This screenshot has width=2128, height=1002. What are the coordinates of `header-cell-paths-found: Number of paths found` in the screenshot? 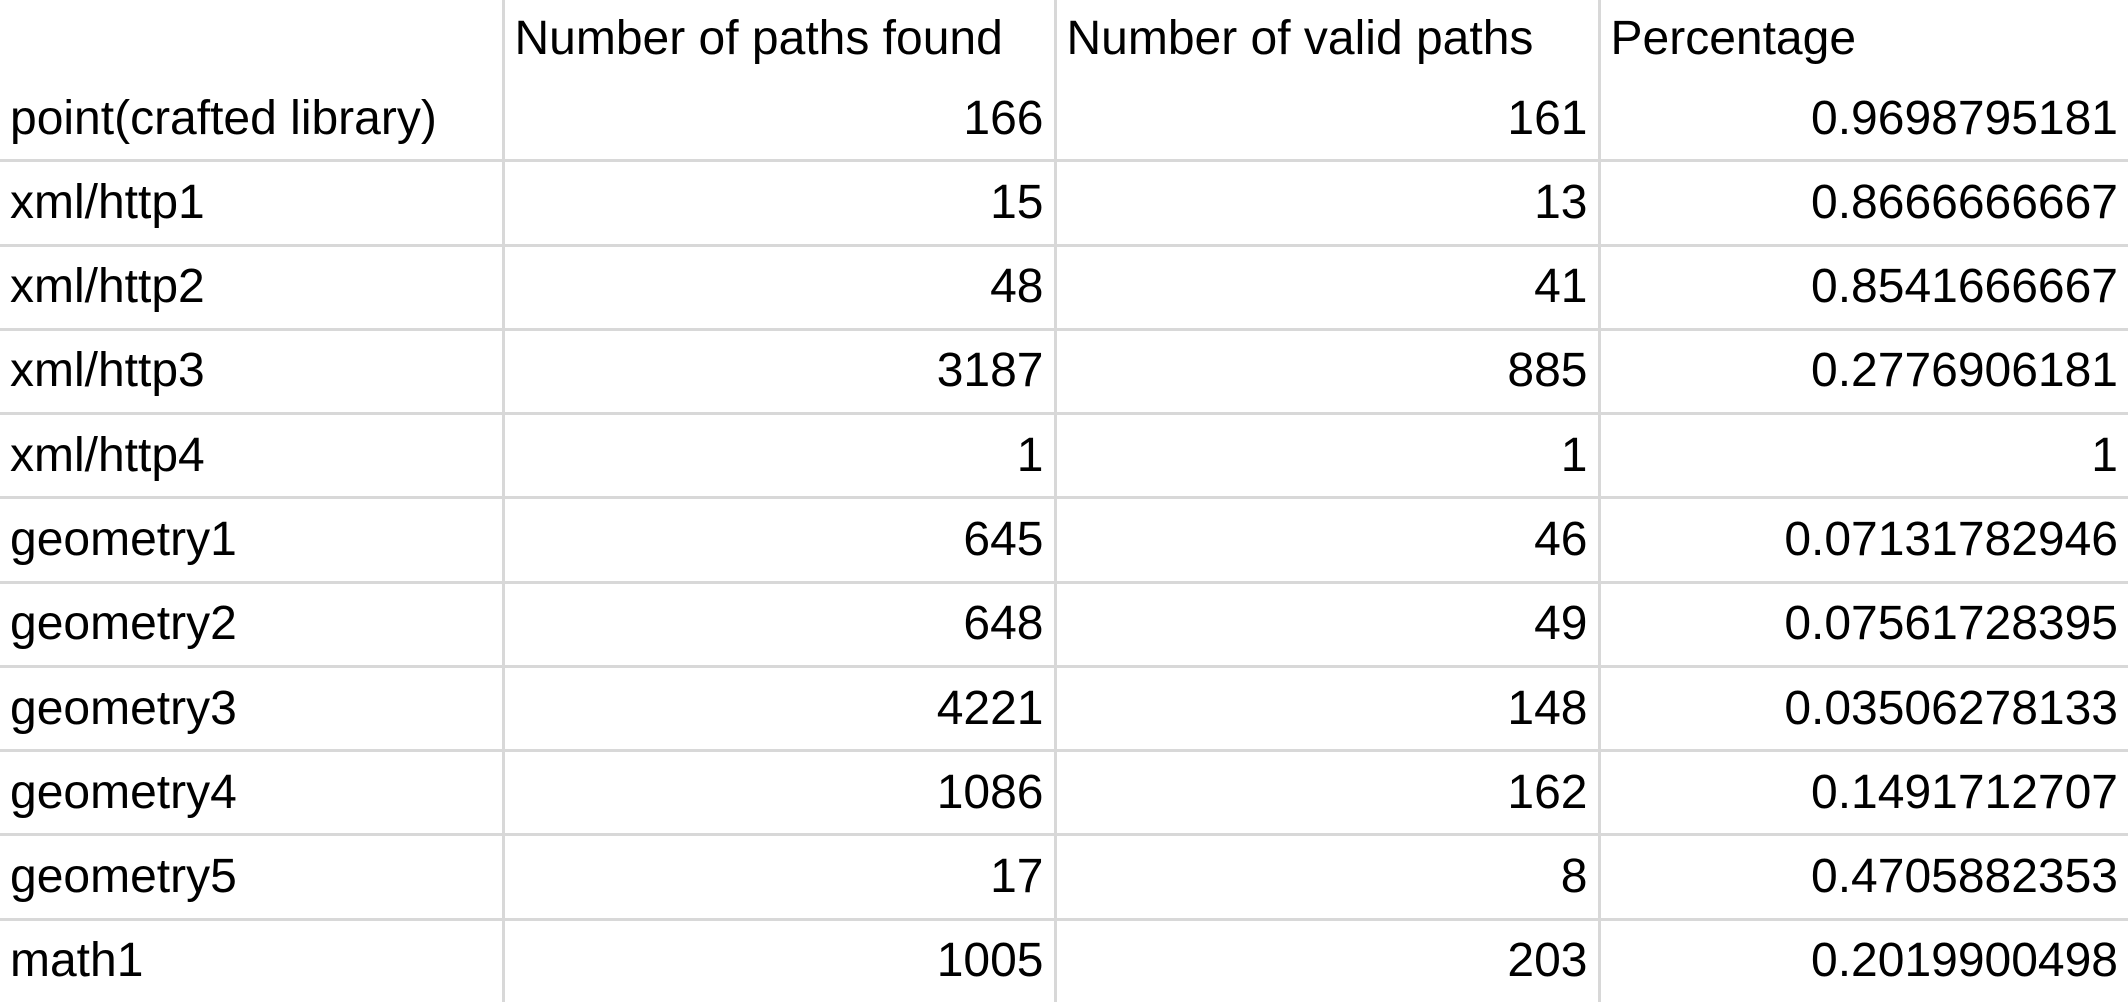 It's located at (779, 39).